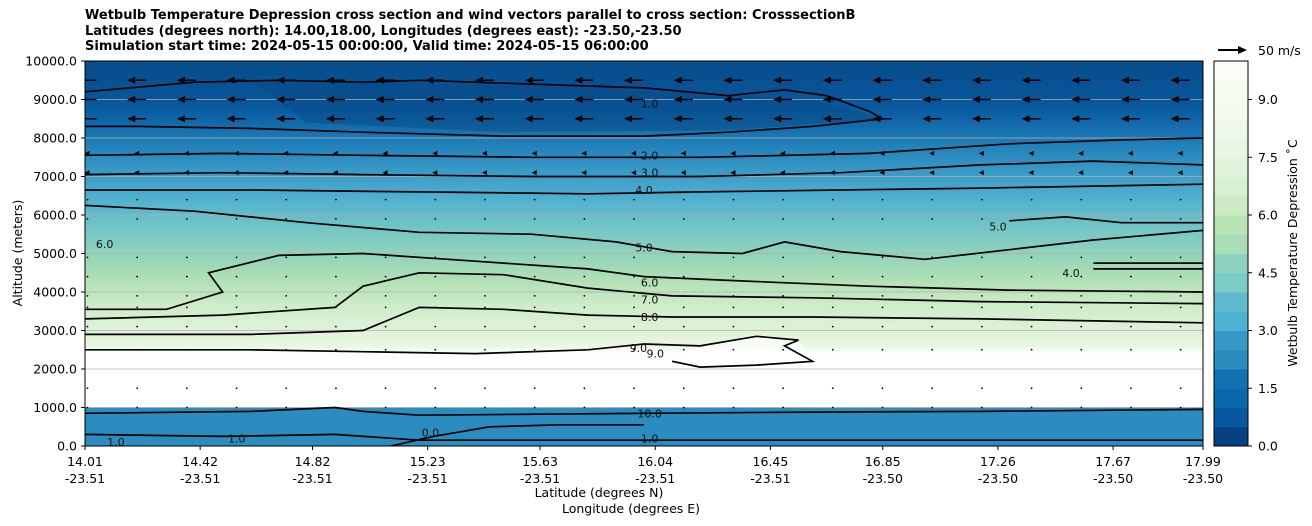 The image size is (1312, 526). Describe the element at coordinates (650, 300) in the screenshot. I see `contour-label-6: 7.0` at that location.